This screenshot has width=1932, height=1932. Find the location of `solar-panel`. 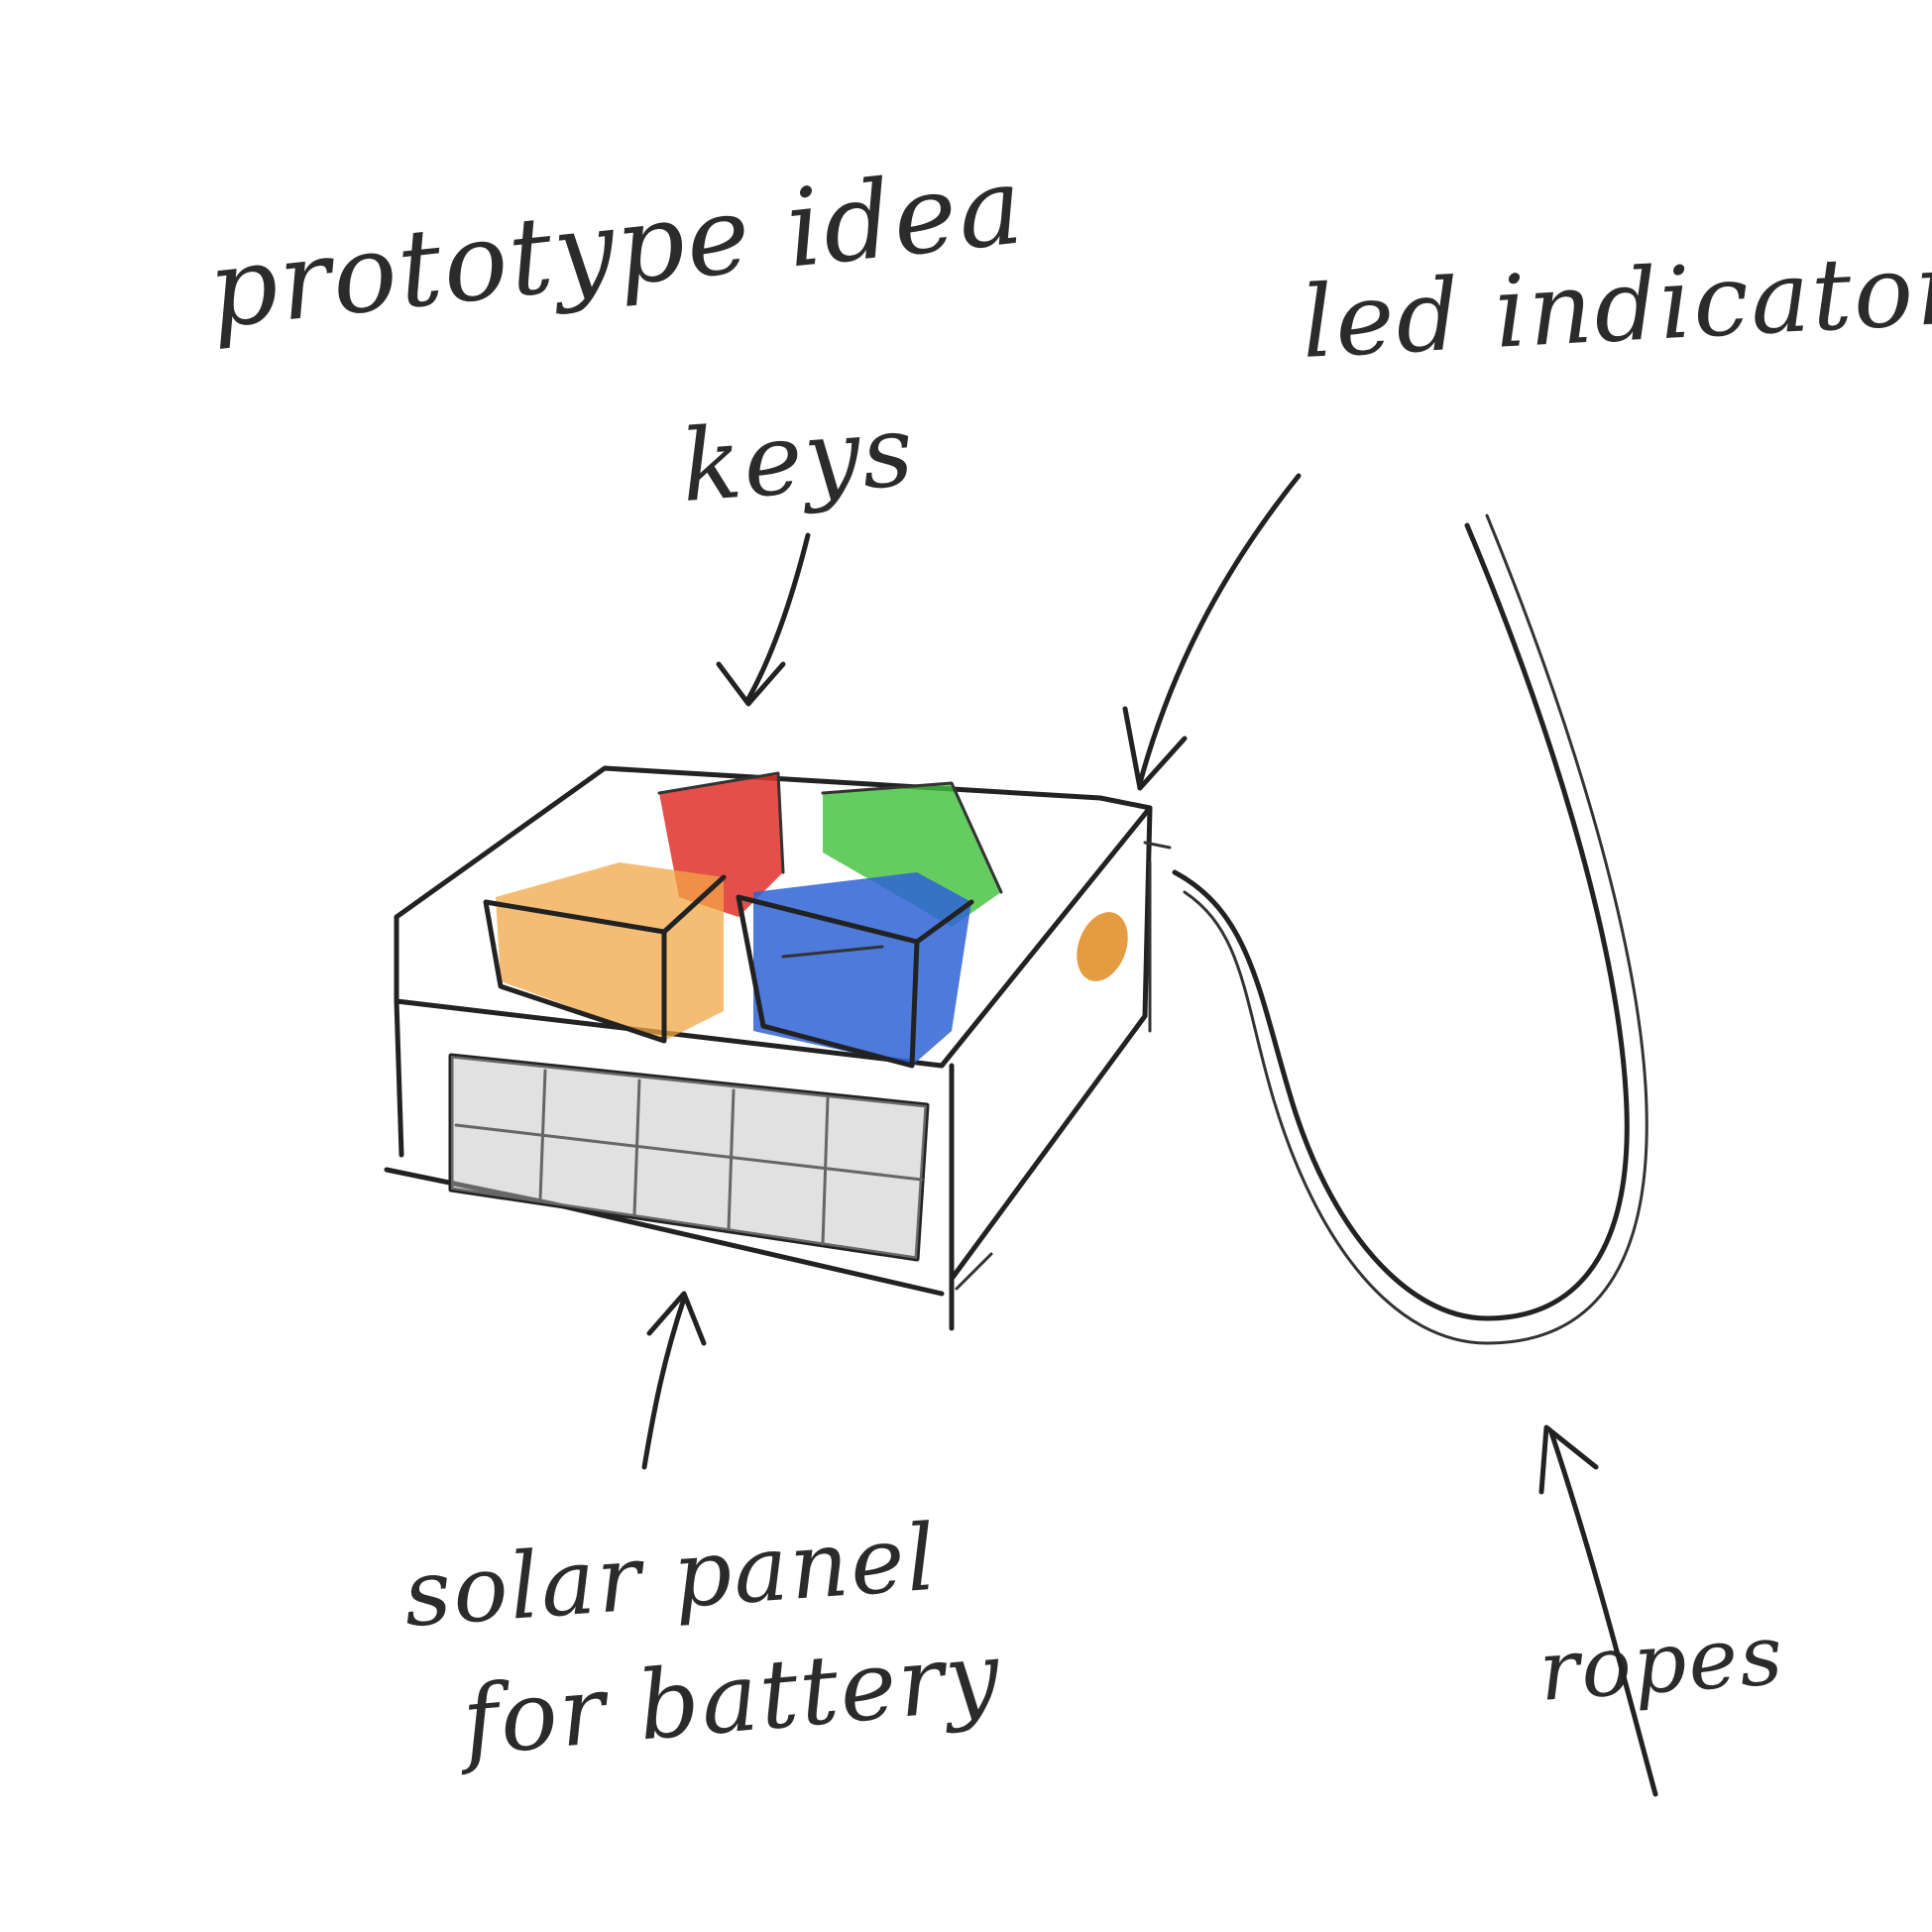

solar-panel is located at coordinates (689, 1157).